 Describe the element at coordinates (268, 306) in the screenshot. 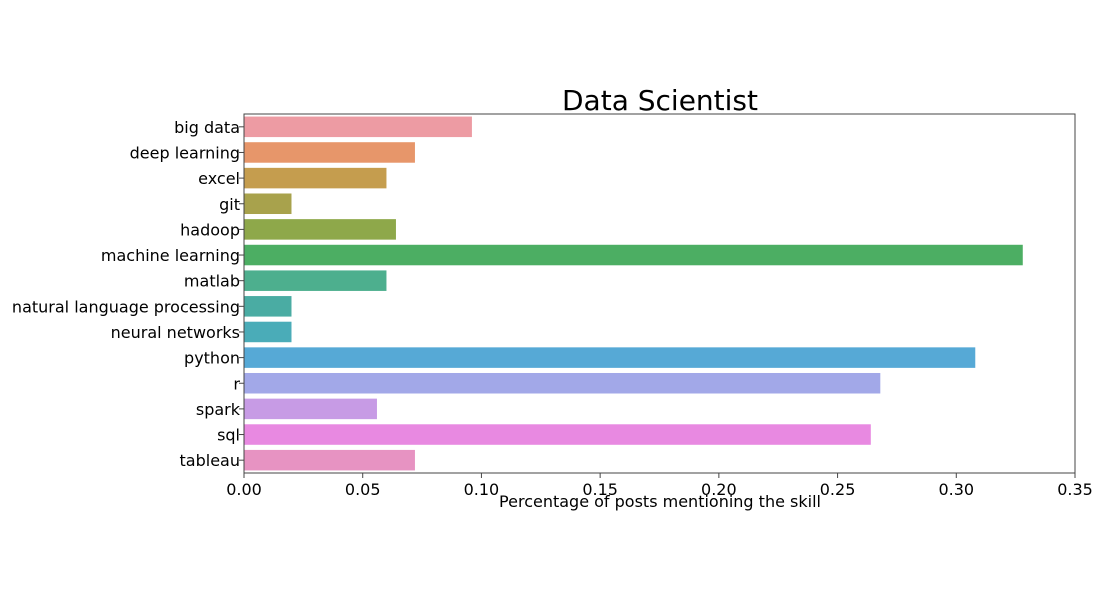

I see `bar-natural-language-processing` at that location.